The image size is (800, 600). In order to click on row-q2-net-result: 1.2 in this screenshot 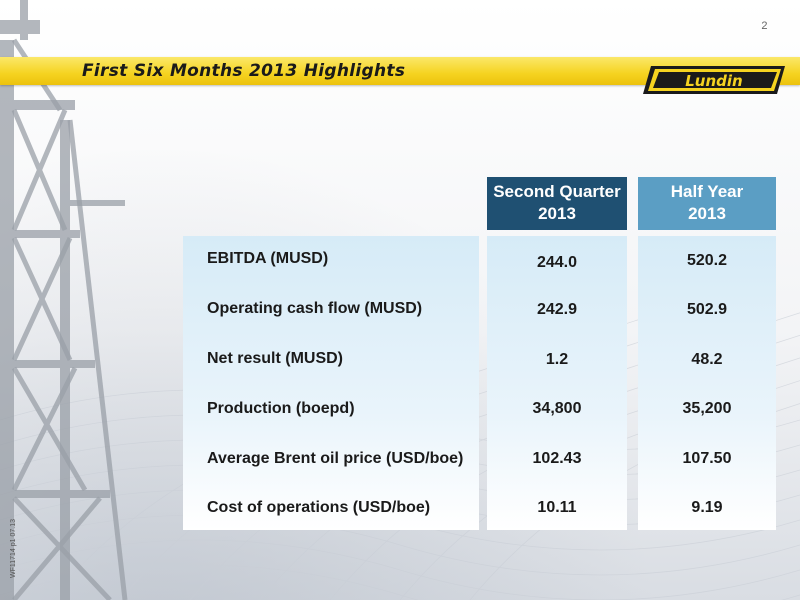, I will do `click(557, 359)`.